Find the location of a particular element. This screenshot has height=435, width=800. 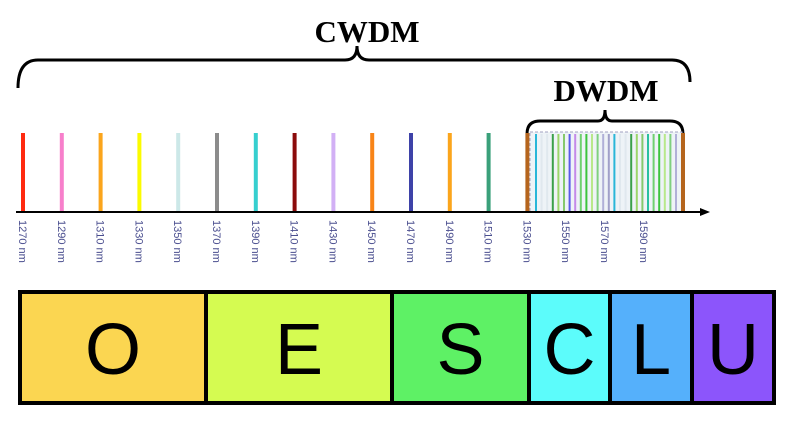

band-box-c is located at coordinates (569, 347).